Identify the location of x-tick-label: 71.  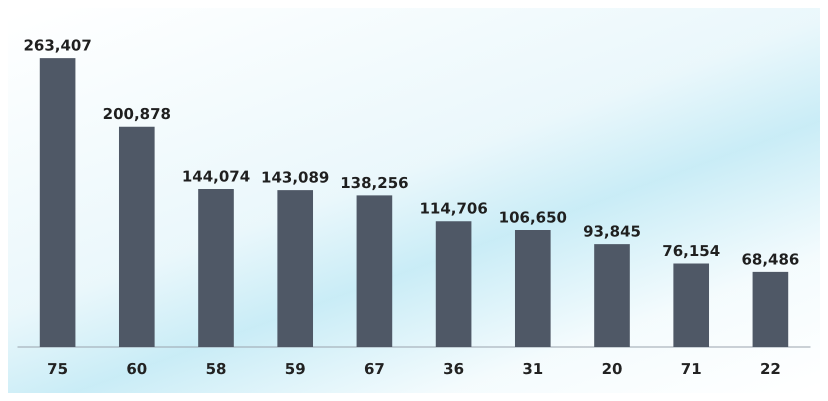
(691, 369).